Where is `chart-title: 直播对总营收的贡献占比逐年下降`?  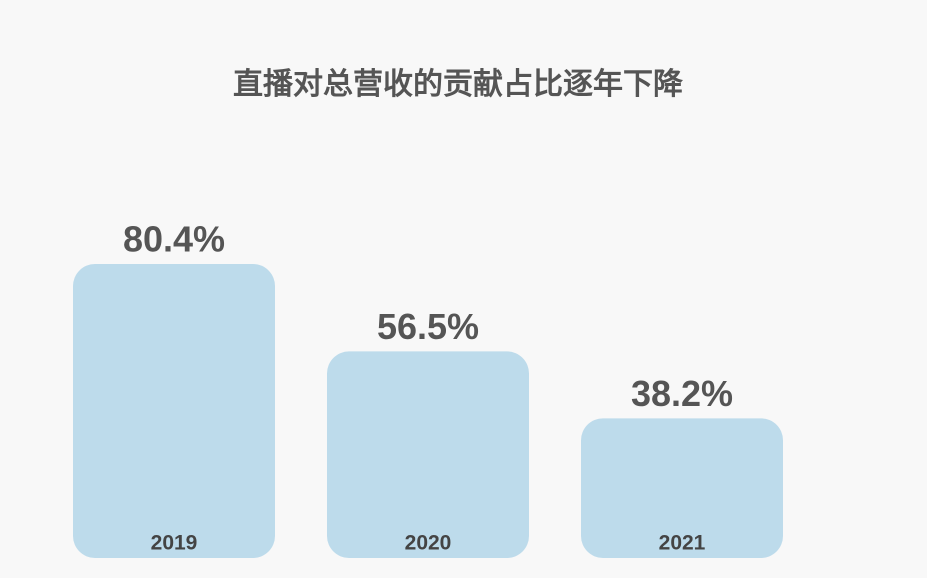
chart-title: 直播对总营收的贡献占比逐年下降 is located at coordinates (458, 84).